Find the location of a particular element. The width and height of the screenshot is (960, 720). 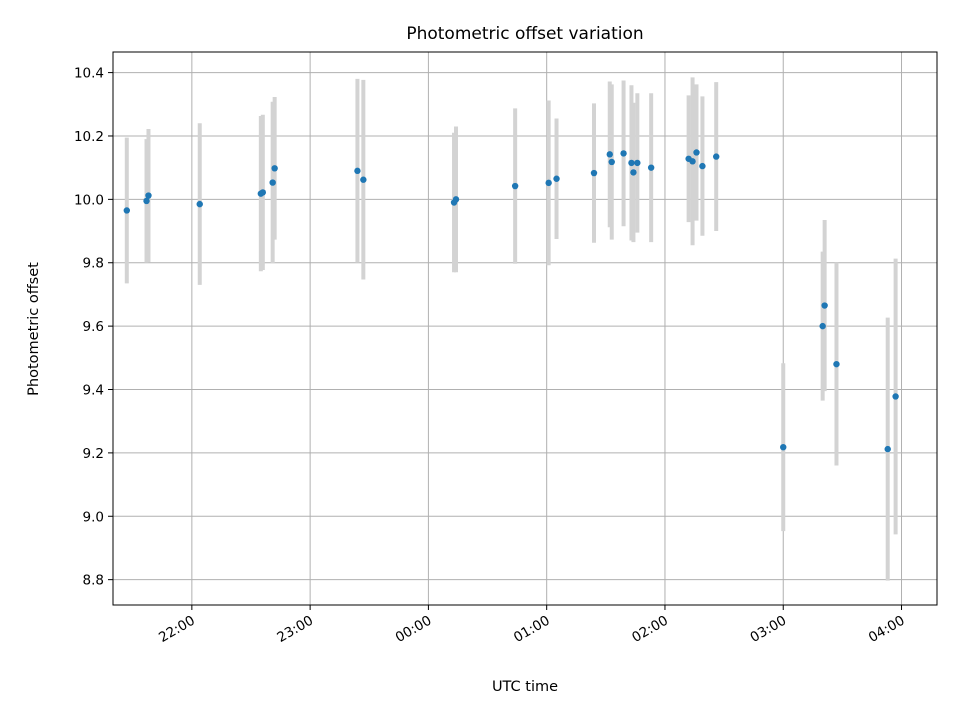

x-tick-label: 01:00 is located at coordinates (532, 629).